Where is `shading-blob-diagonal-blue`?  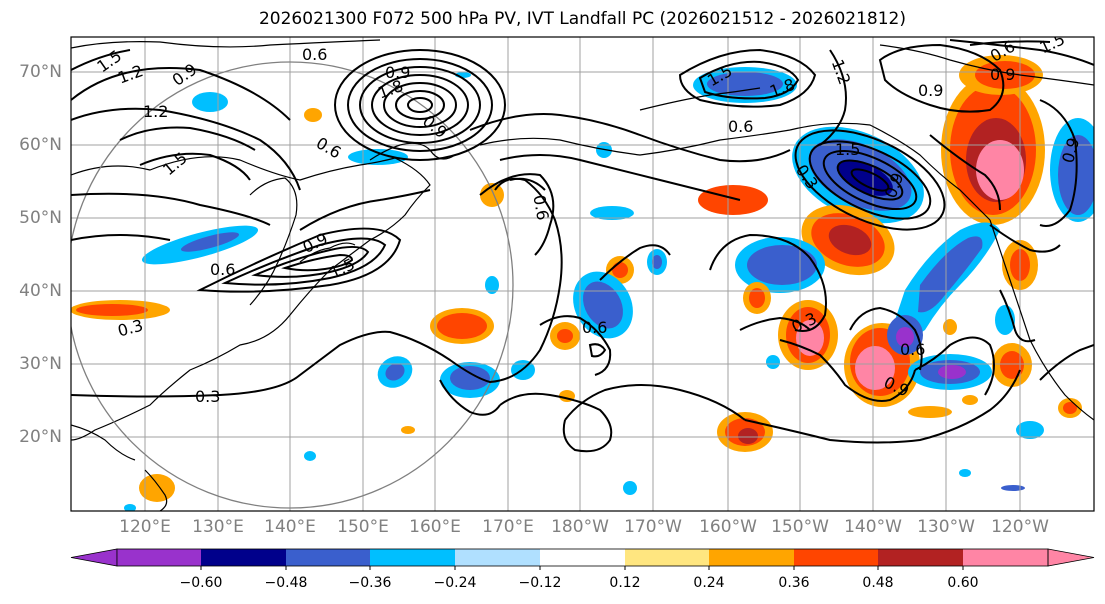 shading-blob-diagonal-blue is located at coordinates (947, 279).